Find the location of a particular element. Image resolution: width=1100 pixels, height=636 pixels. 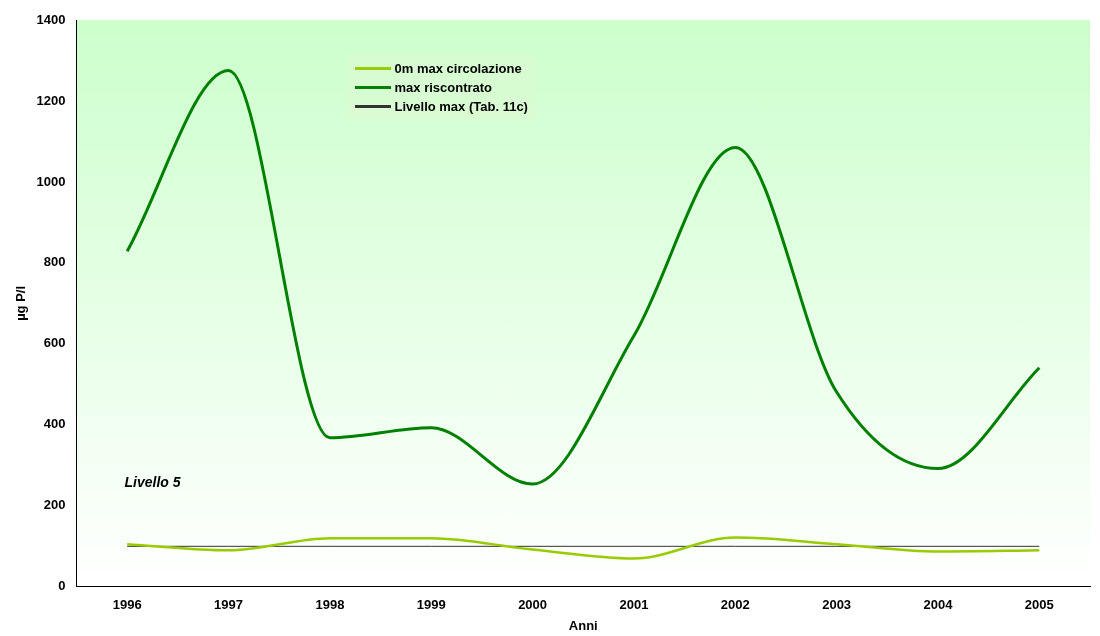

y-tick-label: 1200 is located at coordinates (51, 100).